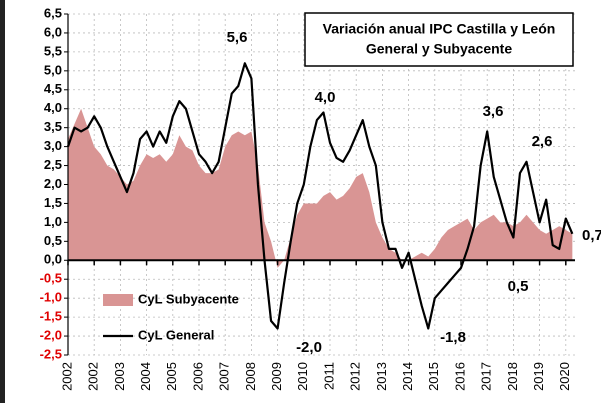  What do you see at coordinates (53, 69) in the screenshot?
I see `y-tick-label: 5,0` at bounding box center [53, 69].